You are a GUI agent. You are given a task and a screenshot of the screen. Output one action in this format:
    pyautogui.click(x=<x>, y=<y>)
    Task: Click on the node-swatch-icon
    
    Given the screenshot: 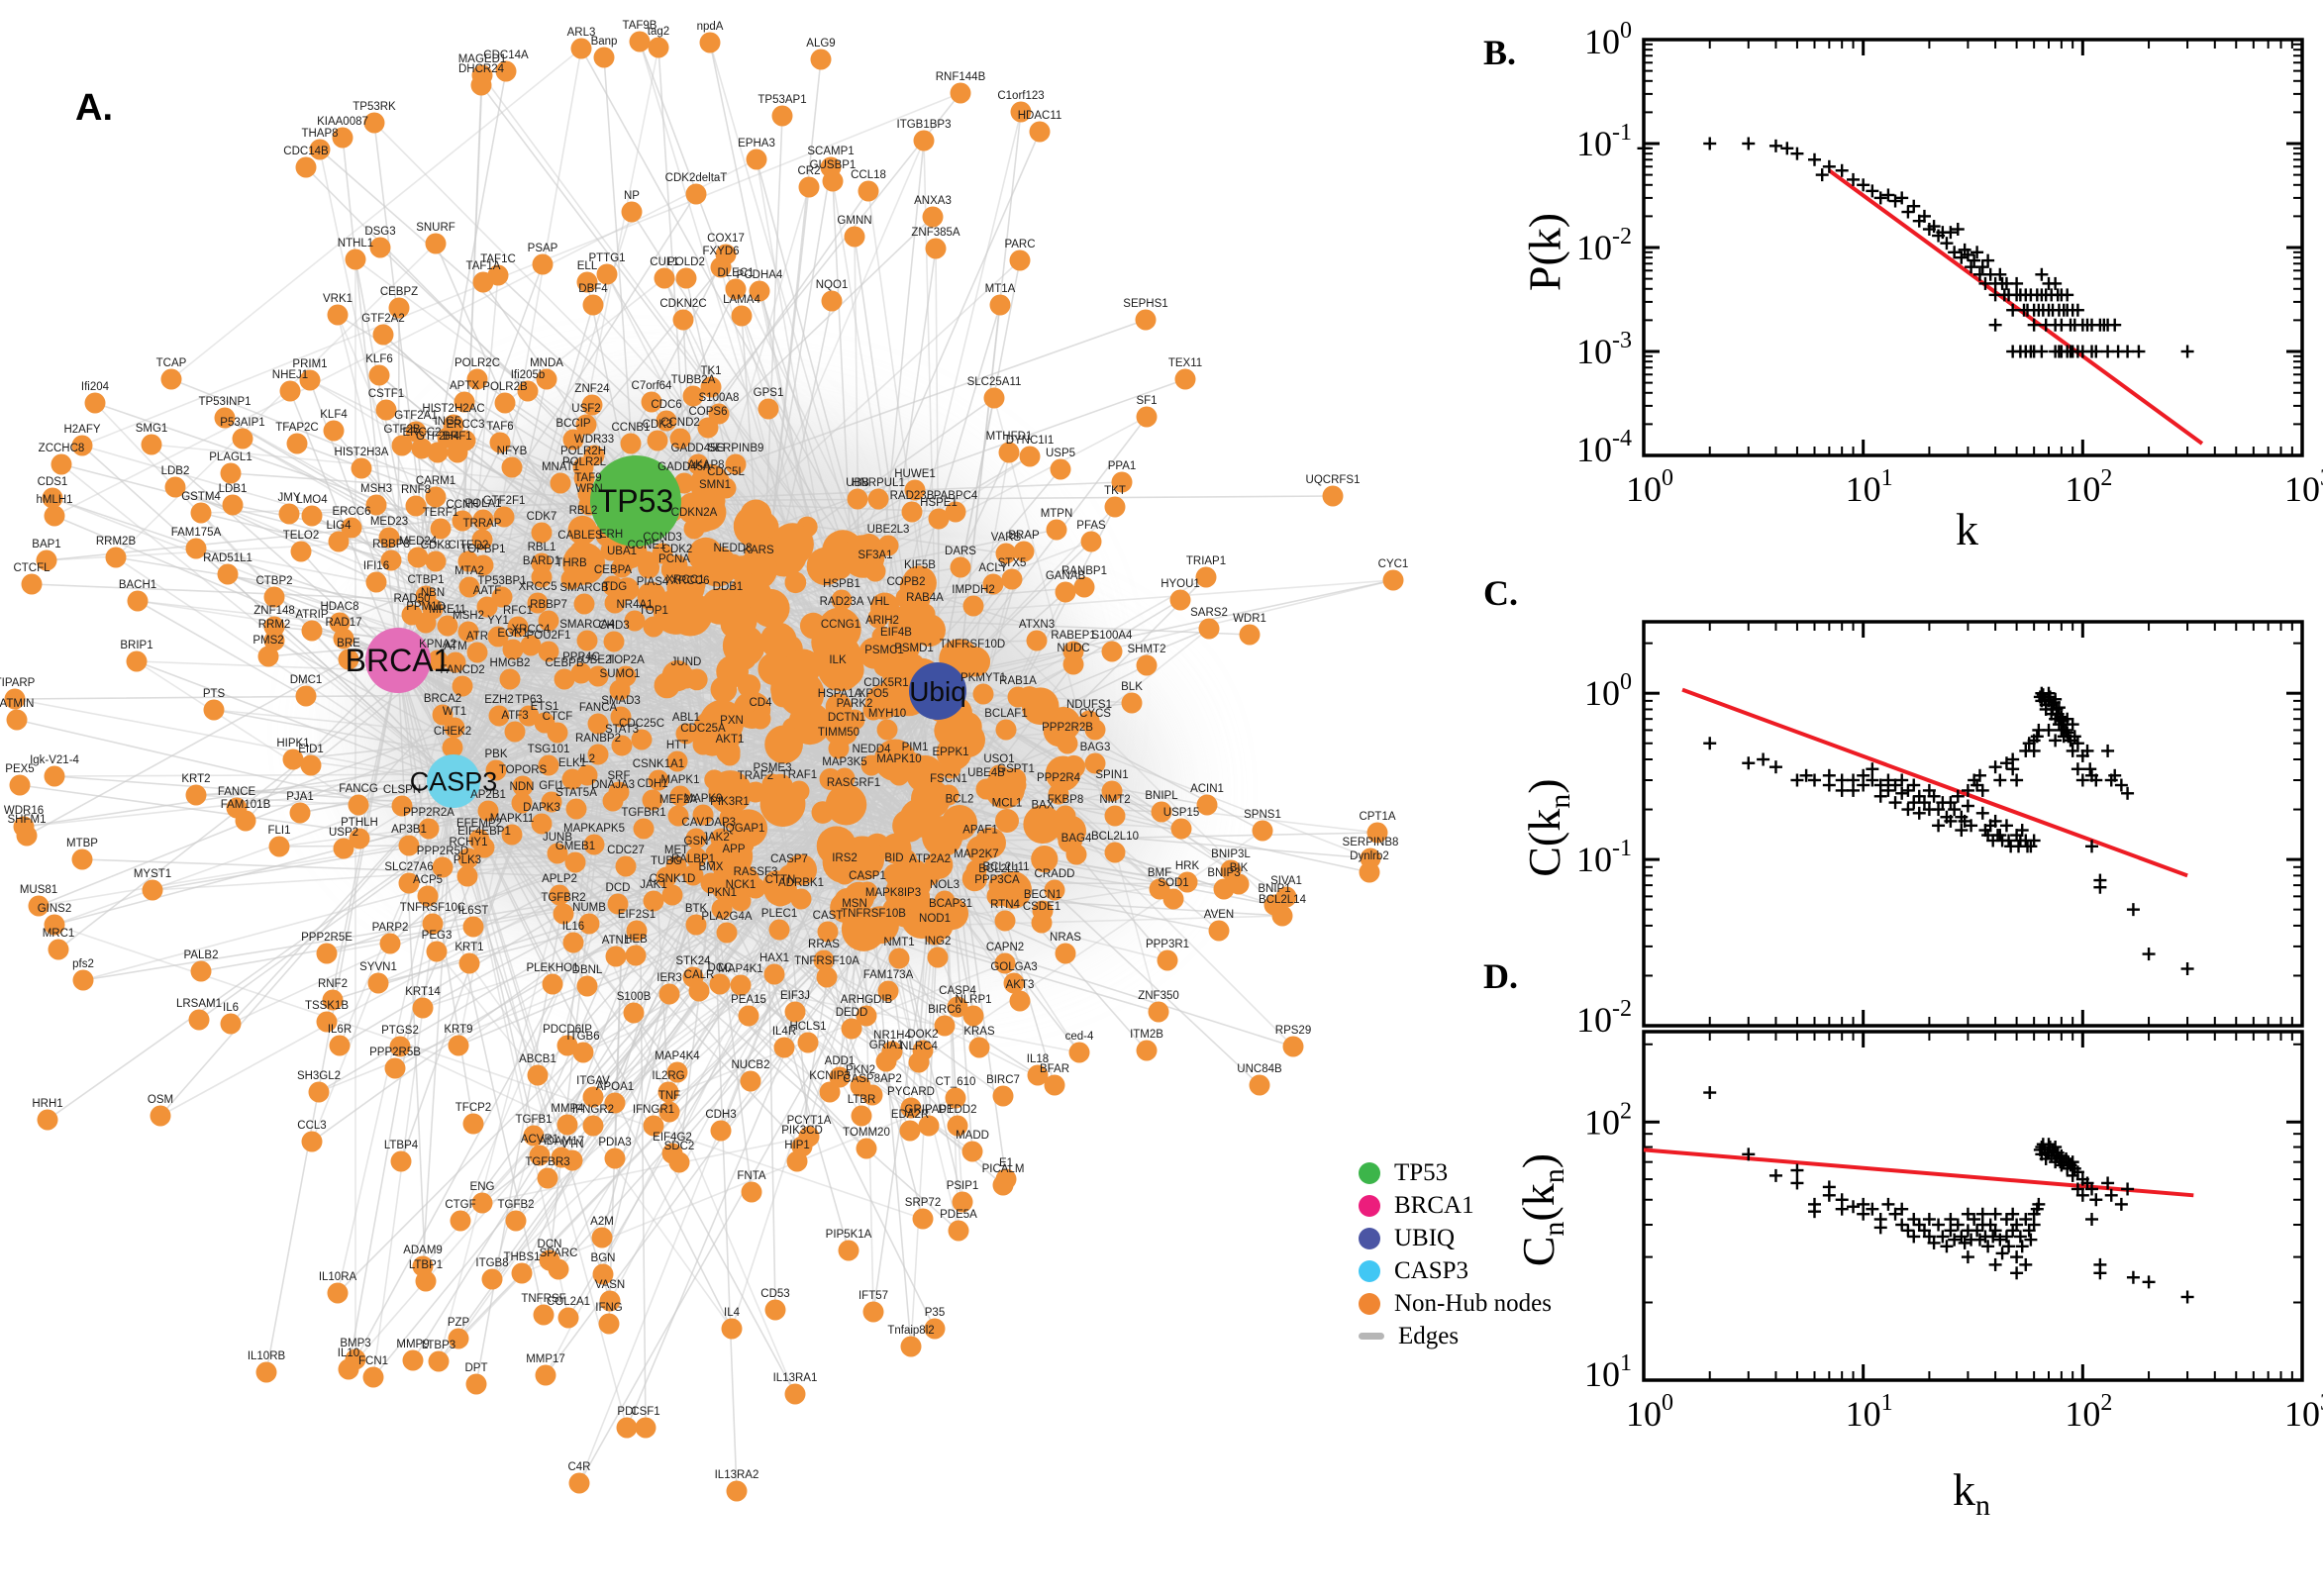 What is the action you would take?
    pyautogui.click(x=1370, y=1270)
    